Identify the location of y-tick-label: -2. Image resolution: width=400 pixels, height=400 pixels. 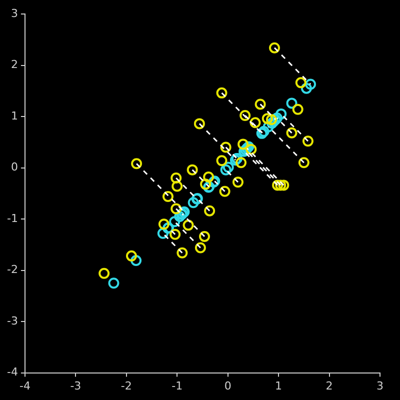
(12, 269).